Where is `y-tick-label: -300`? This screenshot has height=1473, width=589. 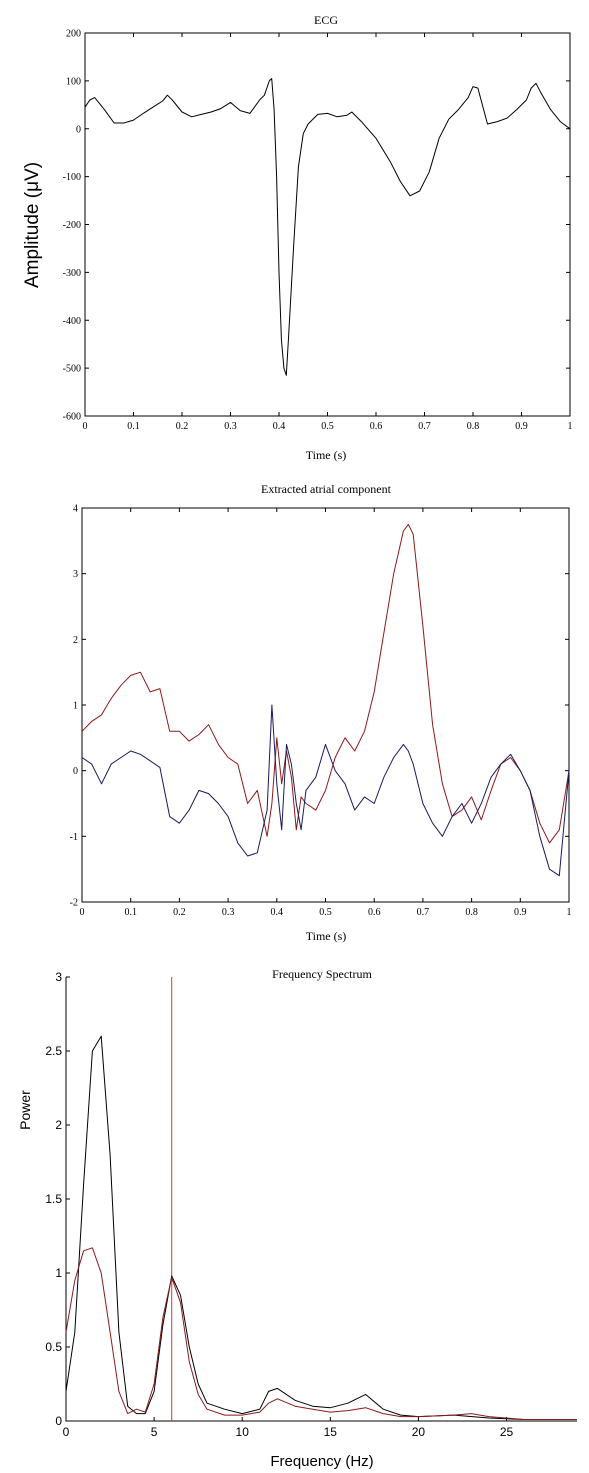
y-tick-label: -300 is located at coordinates (72, 273).